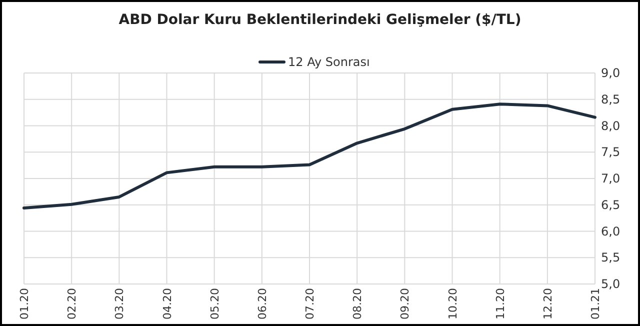 The height and width of the screenshot is (326, 640). What do you see at coordinates (610, 205) in the screenshot?
I see `y-tick-label: 6,5` at bounding box center [610, 205].